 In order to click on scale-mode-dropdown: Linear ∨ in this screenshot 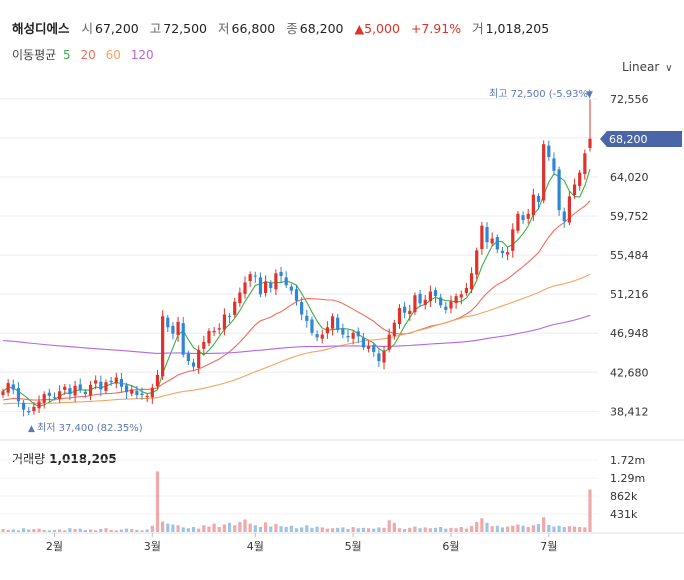, I will do `click(647, 67)`.